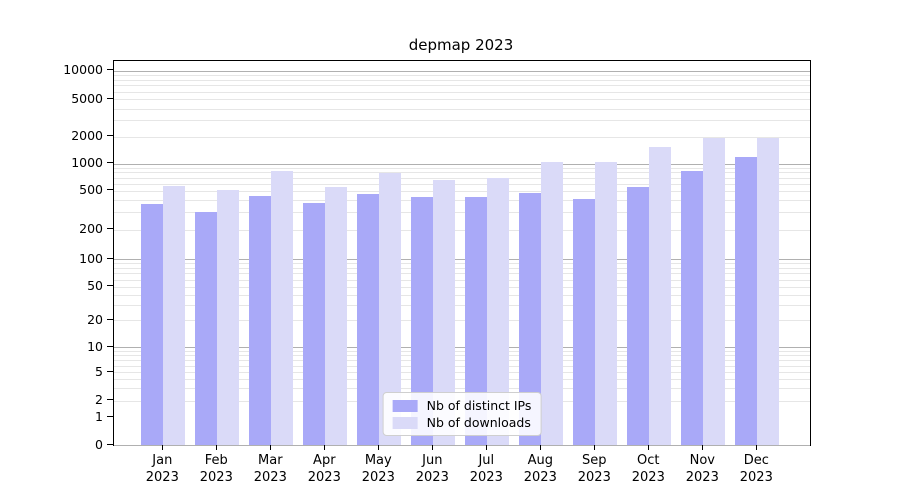 The height and width of the screenshot is (500, 900). What do you see at coordinates (99, 371) in the screenshot?
I see `y-tick-label: 5` at bounding box center [99, 371].